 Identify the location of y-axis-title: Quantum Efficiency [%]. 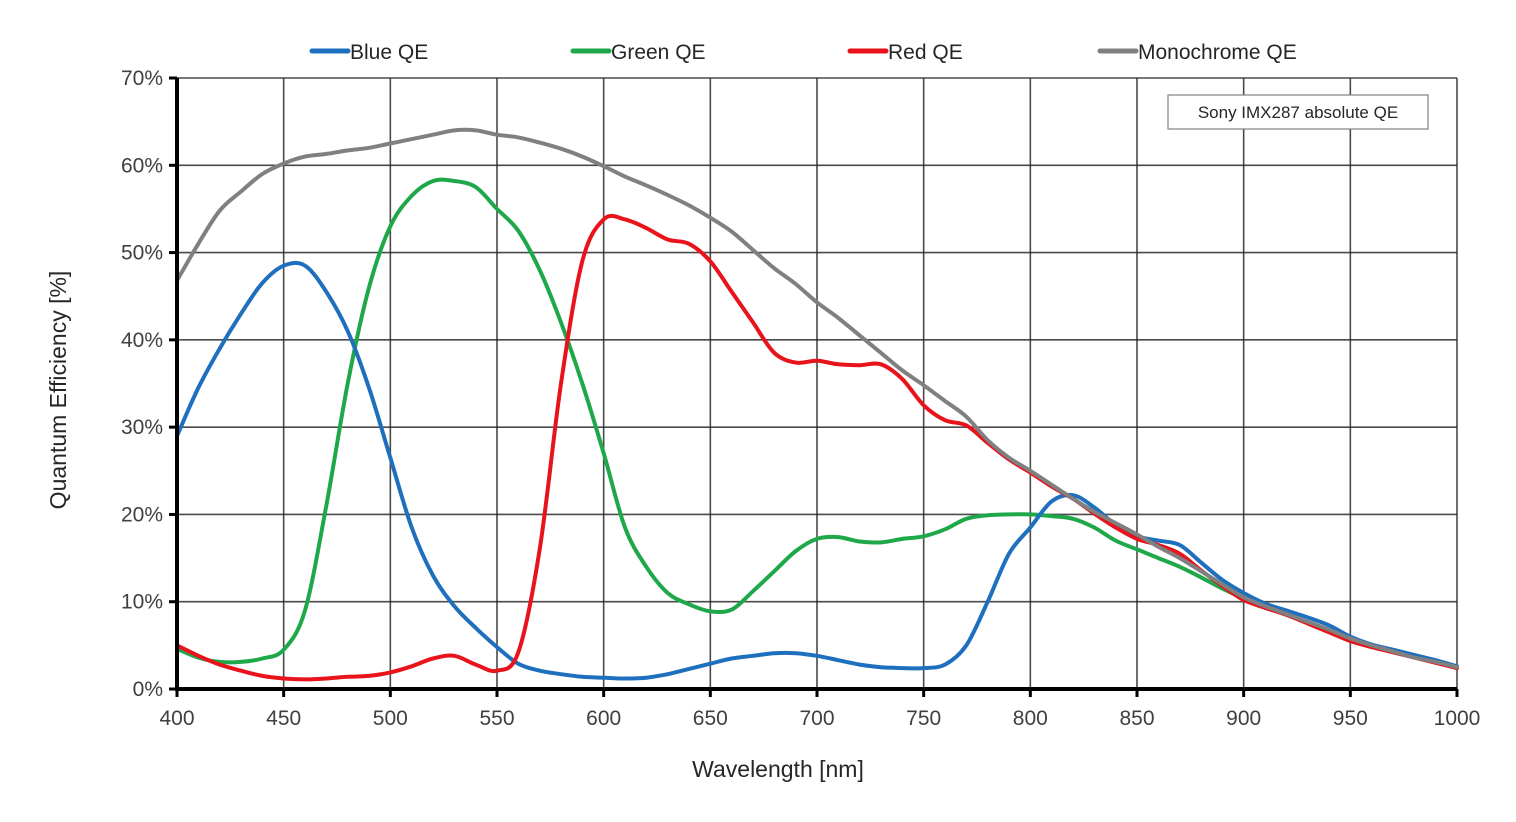
(58, 390).